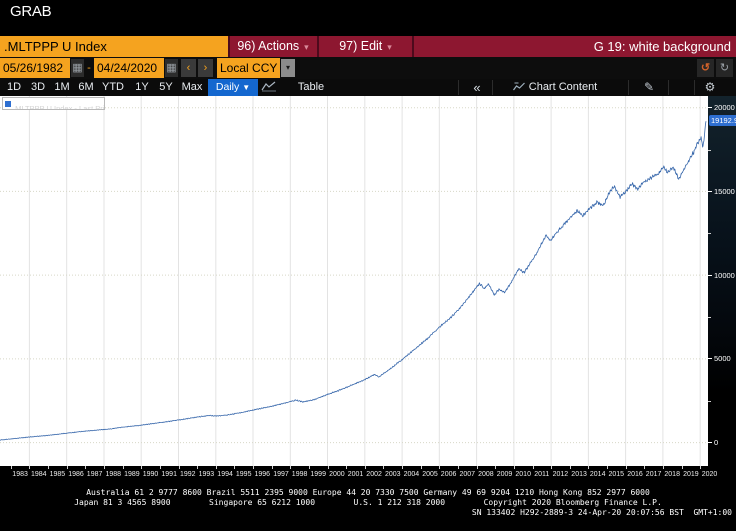  Describe the element at coordinates (579, 474) in the screenshot. I see `x-axis-label: 2013` at that location.